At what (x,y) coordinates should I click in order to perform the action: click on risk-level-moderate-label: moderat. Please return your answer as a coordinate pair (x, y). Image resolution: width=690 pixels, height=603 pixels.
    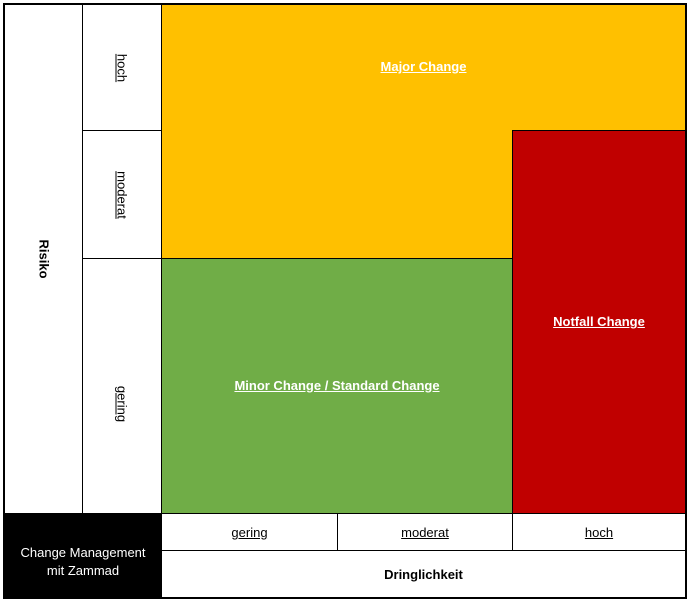
    Looking at the image, I should click on (122, 194).